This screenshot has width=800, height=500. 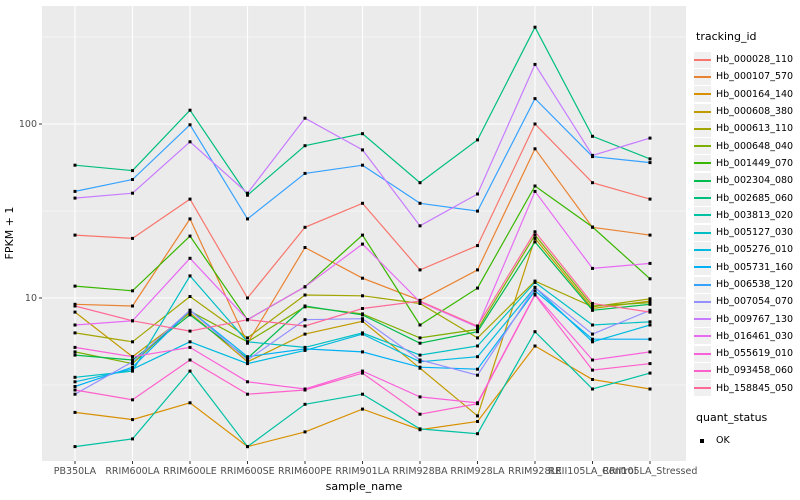 I want to click on x-tick-label: RRIM928BA, so click(x=420, y=471).